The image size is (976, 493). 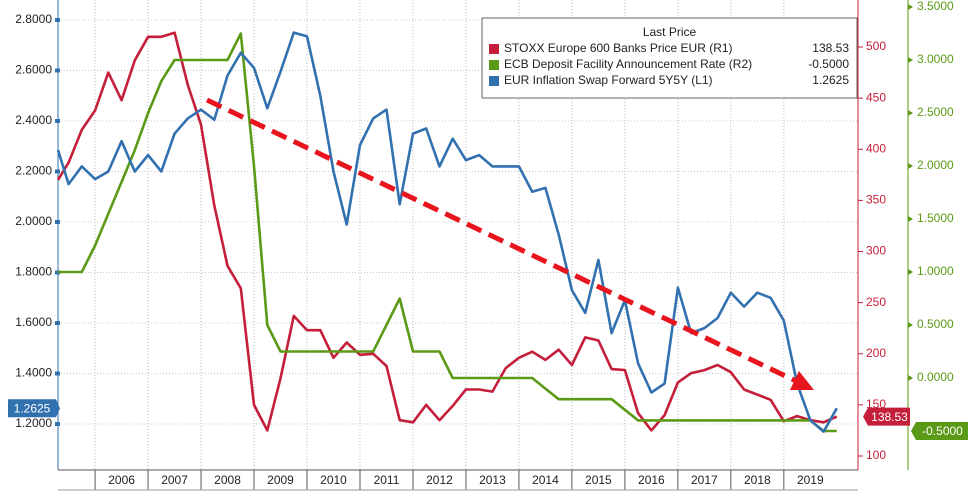 What do you see at coordinates (935, 6) in the screenshot?
I see `y3-tick-label: 3.5000` at bounding box center [935, 6].